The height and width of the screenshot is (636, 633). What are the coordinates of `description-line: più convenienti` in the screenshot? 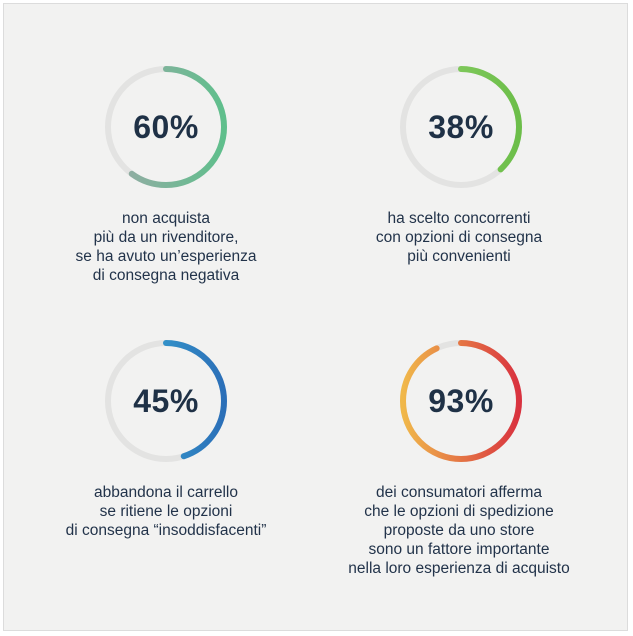 It's located at (459, 256).